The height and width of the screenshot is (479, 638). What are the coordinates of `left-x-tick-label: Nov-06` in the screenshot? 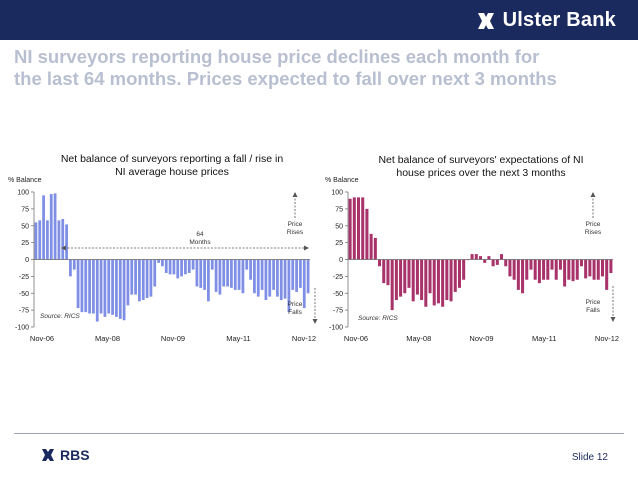 It's located at (42, 338).